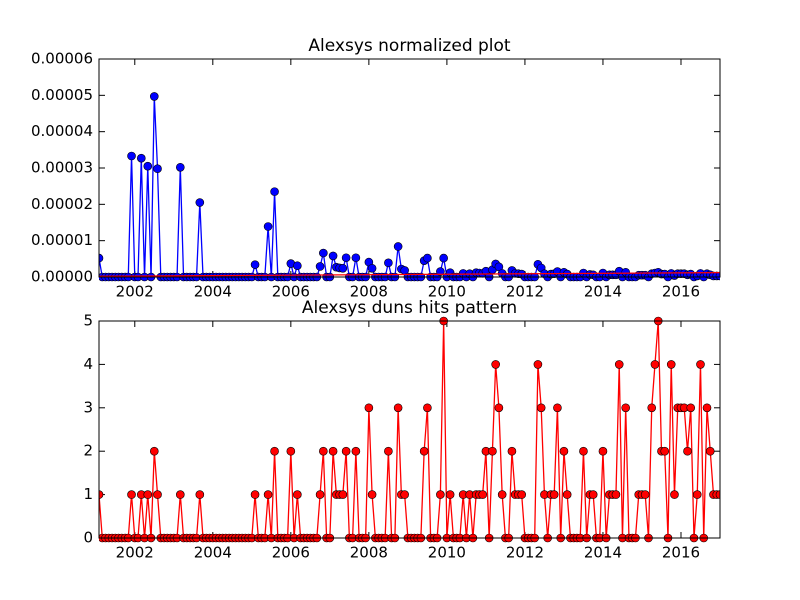 The height and width of the screenshot is (600, 800). I want to click on x-tick-label: 2016, so click(681, 553).